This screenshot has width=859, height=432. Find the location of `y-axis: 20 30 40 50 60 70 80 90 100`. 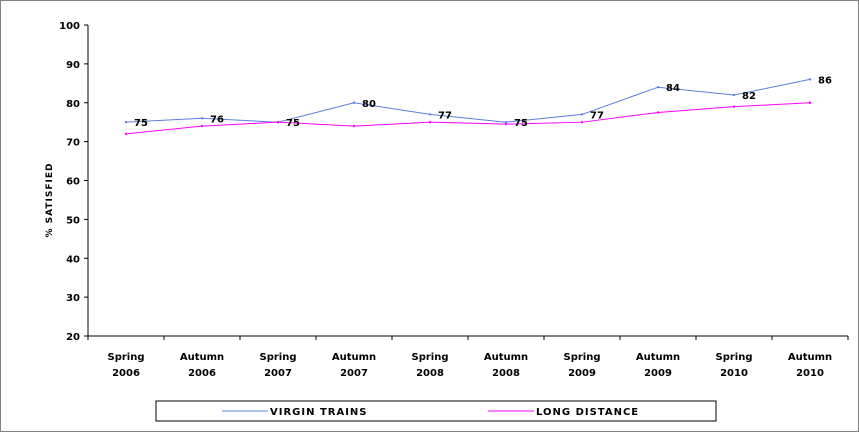

y-axis: 20 30 40 50 60 70 80 90 100 is located at coordinates (74, 182).